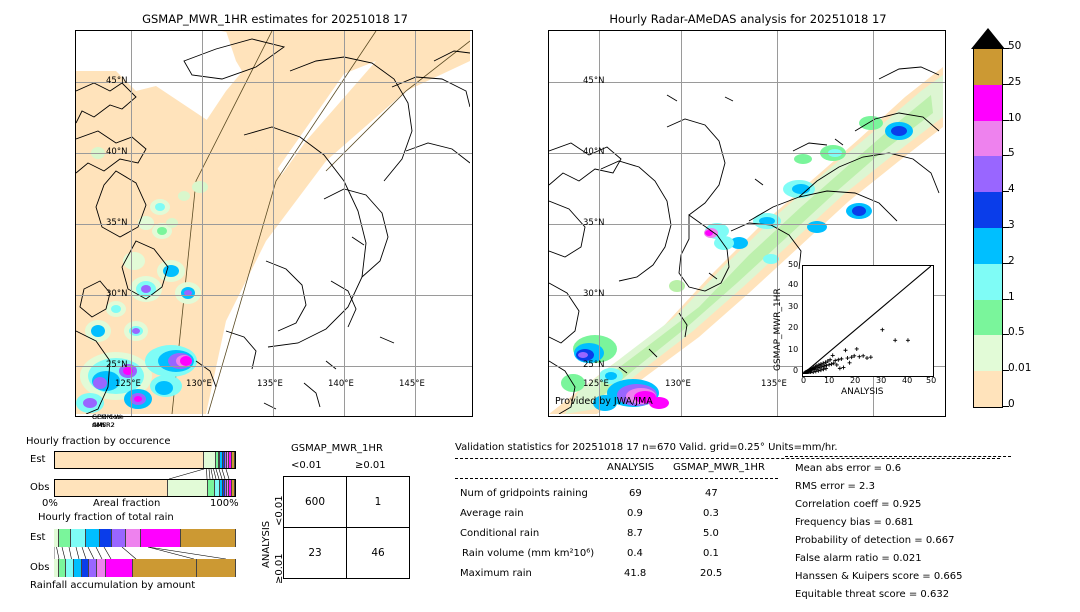 The width and height of the screenshot is (1080, 612). What do you see at coordinates (988, 228) in the screenshot?
I see `colorbar` at bounding box center [988, 228].